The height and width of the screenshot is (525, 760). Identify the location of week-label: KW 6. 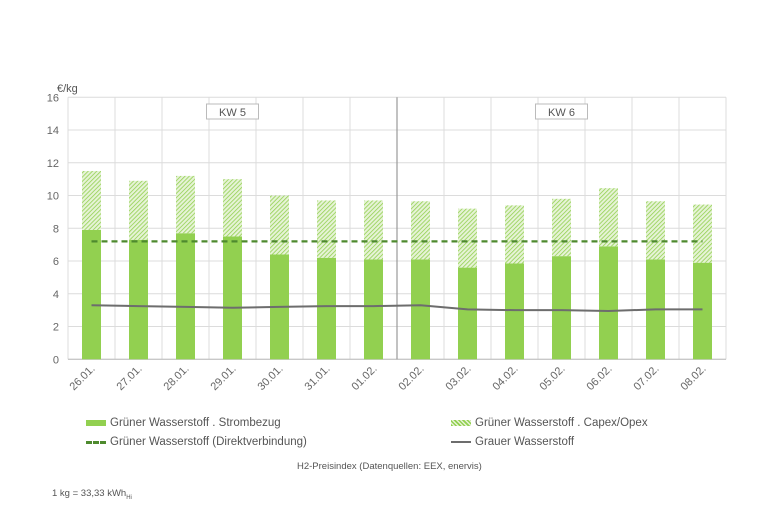
(561, 113).